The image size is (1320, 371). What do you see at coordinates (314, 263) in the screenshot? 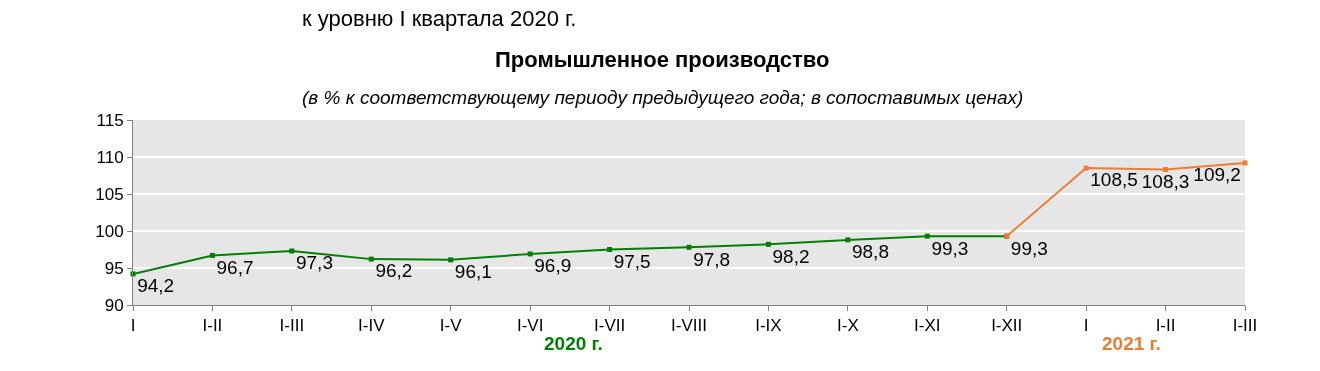
I see `data-label: 97,3` at bounding box center [314, 263].